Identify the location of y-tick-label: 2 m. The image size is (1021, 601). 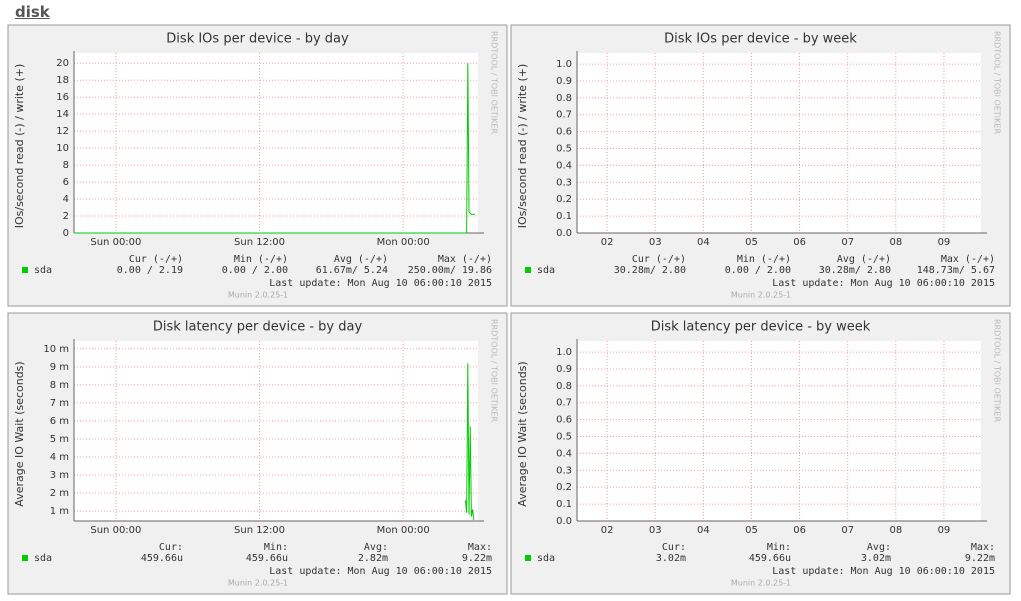
(59, 493).